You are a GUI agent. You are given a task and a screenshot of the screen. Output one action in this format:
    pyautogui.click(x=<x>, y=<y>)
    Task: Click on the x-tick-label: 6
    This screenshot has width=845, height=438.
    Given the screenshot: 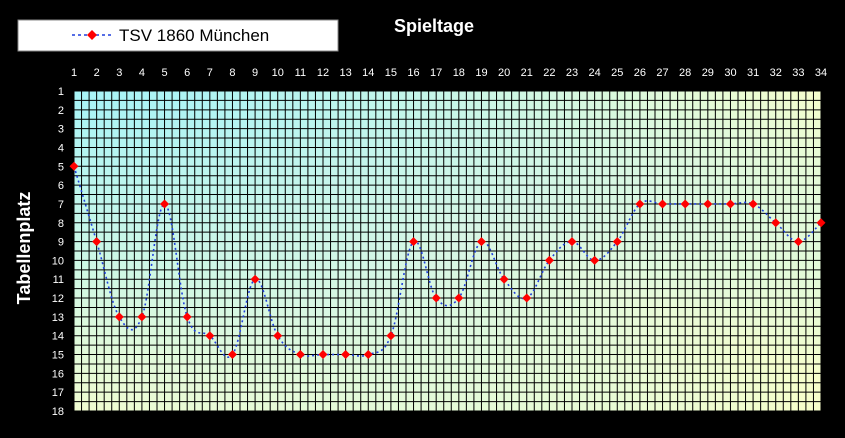 What is the action you would take?
    pyautogui.click(x=187, y=73)
    